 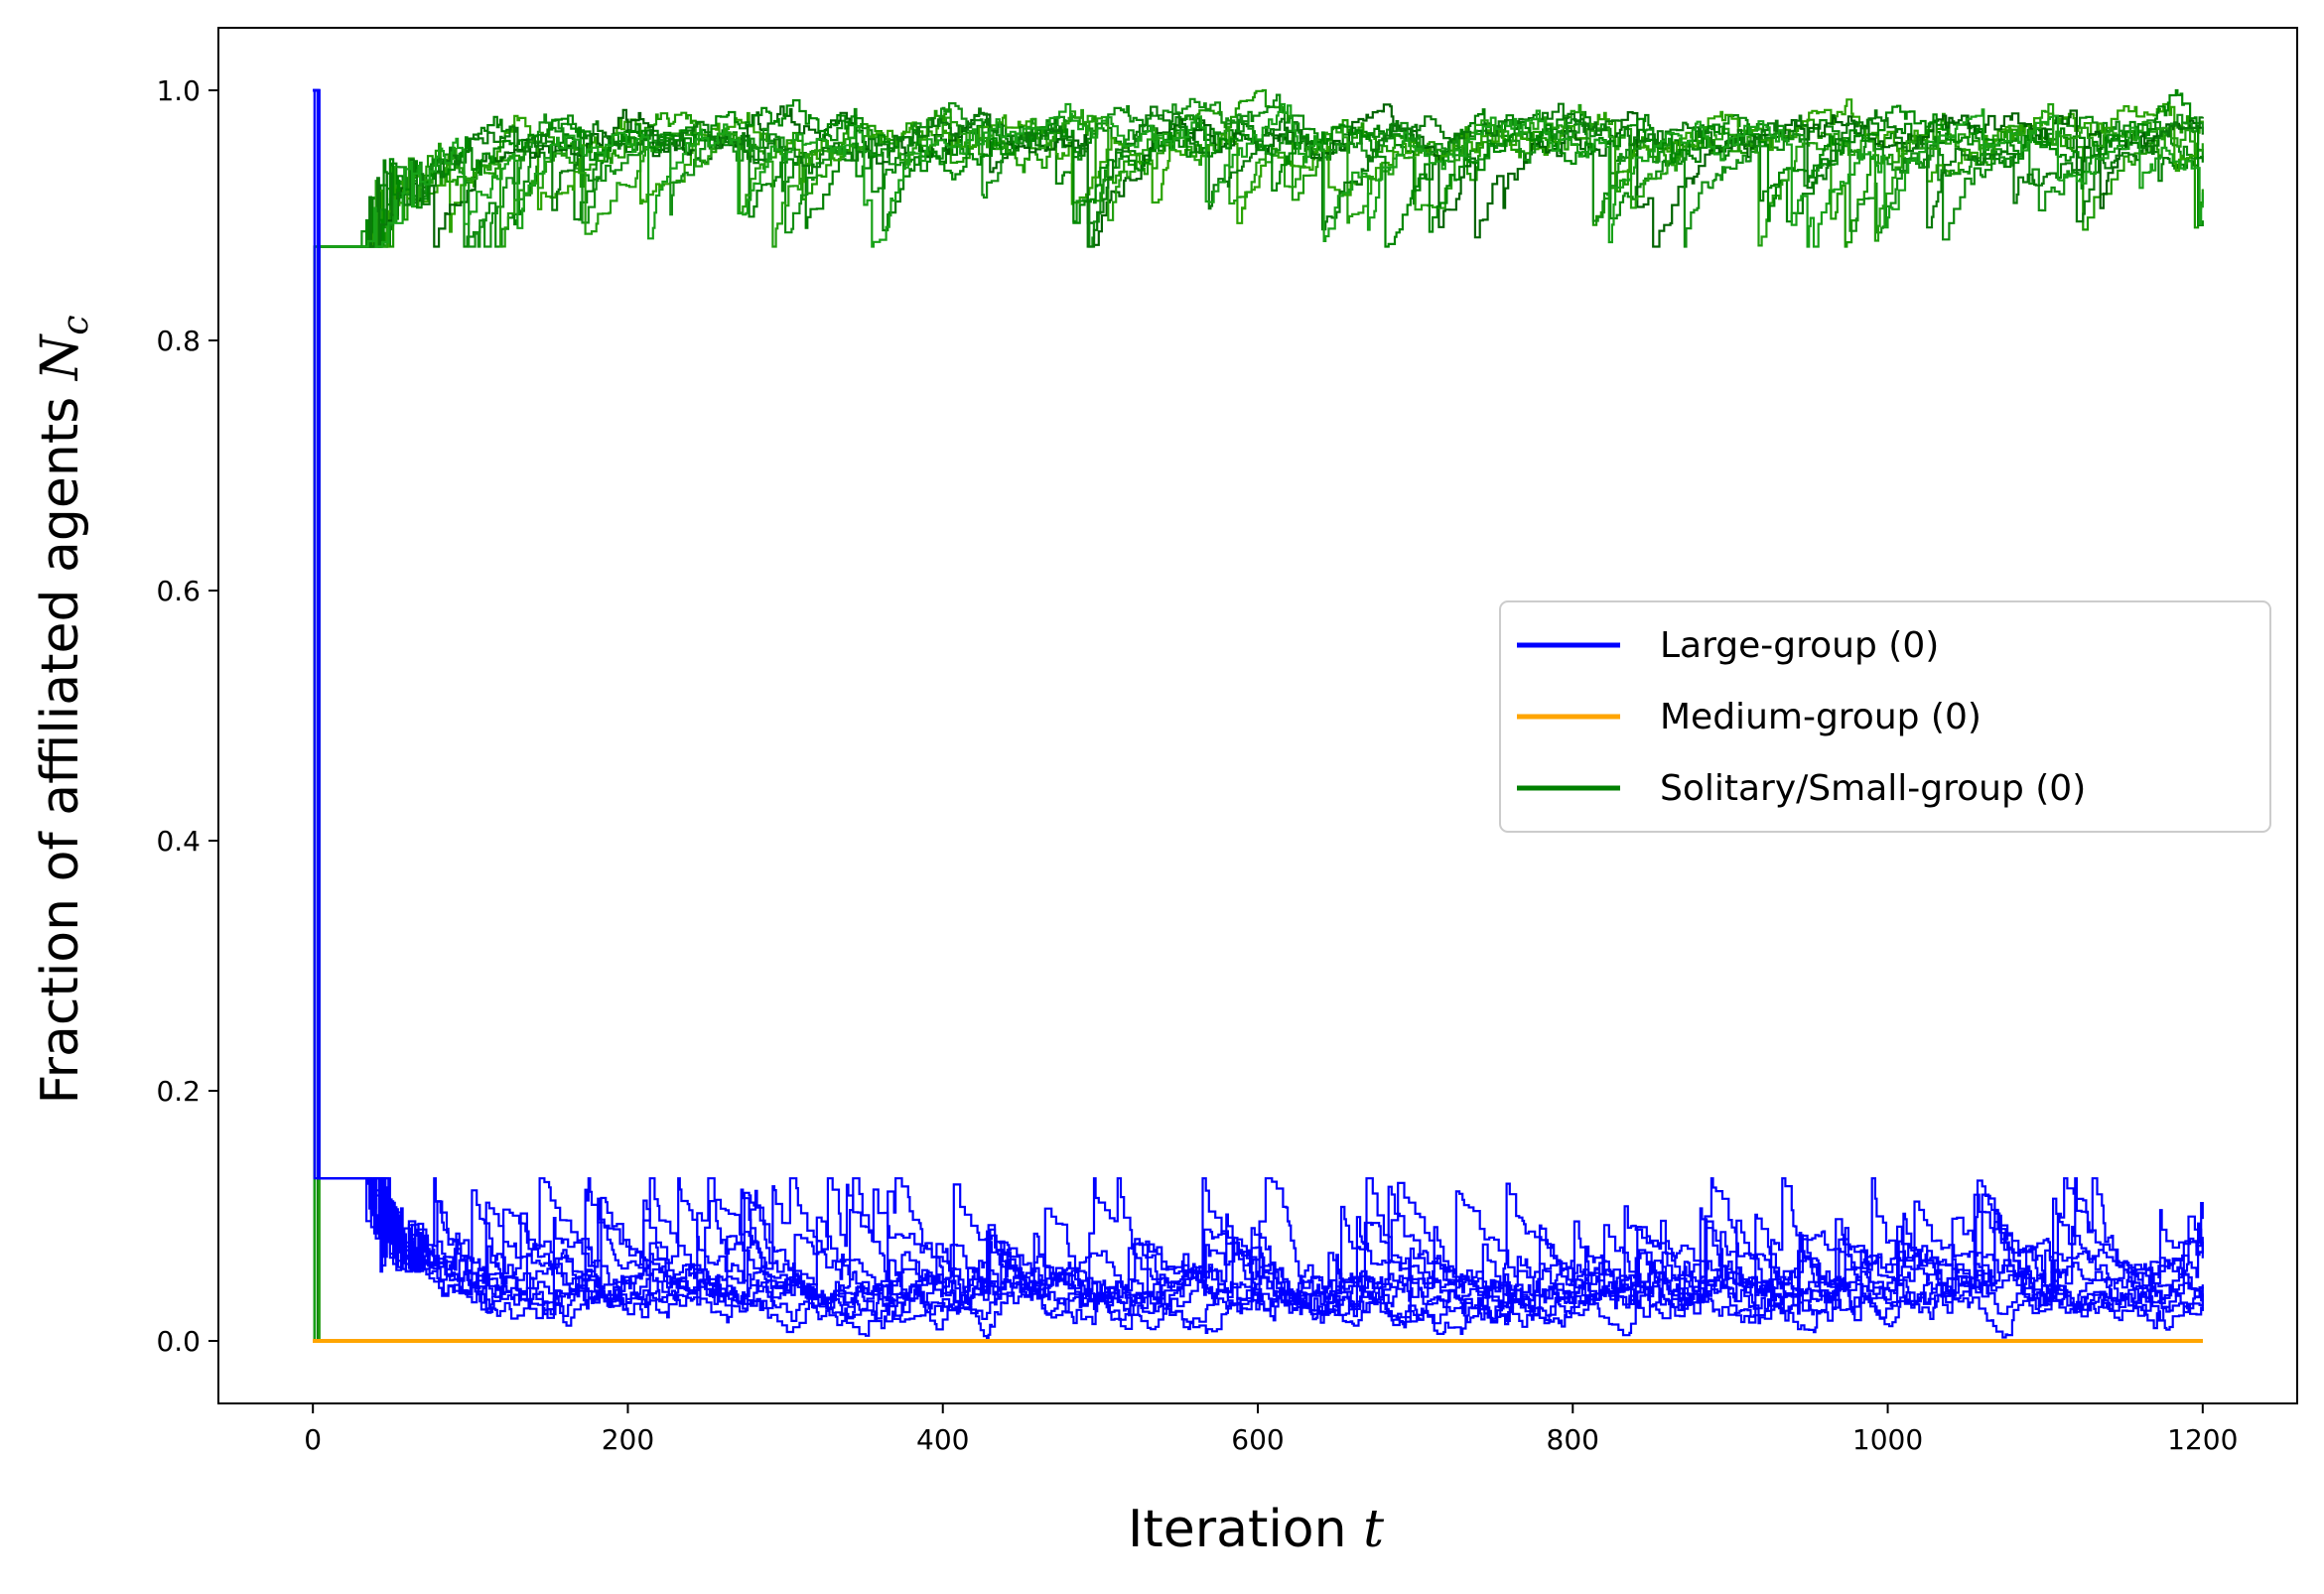 What do you see at coordinates (2203, 1439) in the screenshot?
I see `x-tick-label: 1200` at bounding box center [2203, 1439].